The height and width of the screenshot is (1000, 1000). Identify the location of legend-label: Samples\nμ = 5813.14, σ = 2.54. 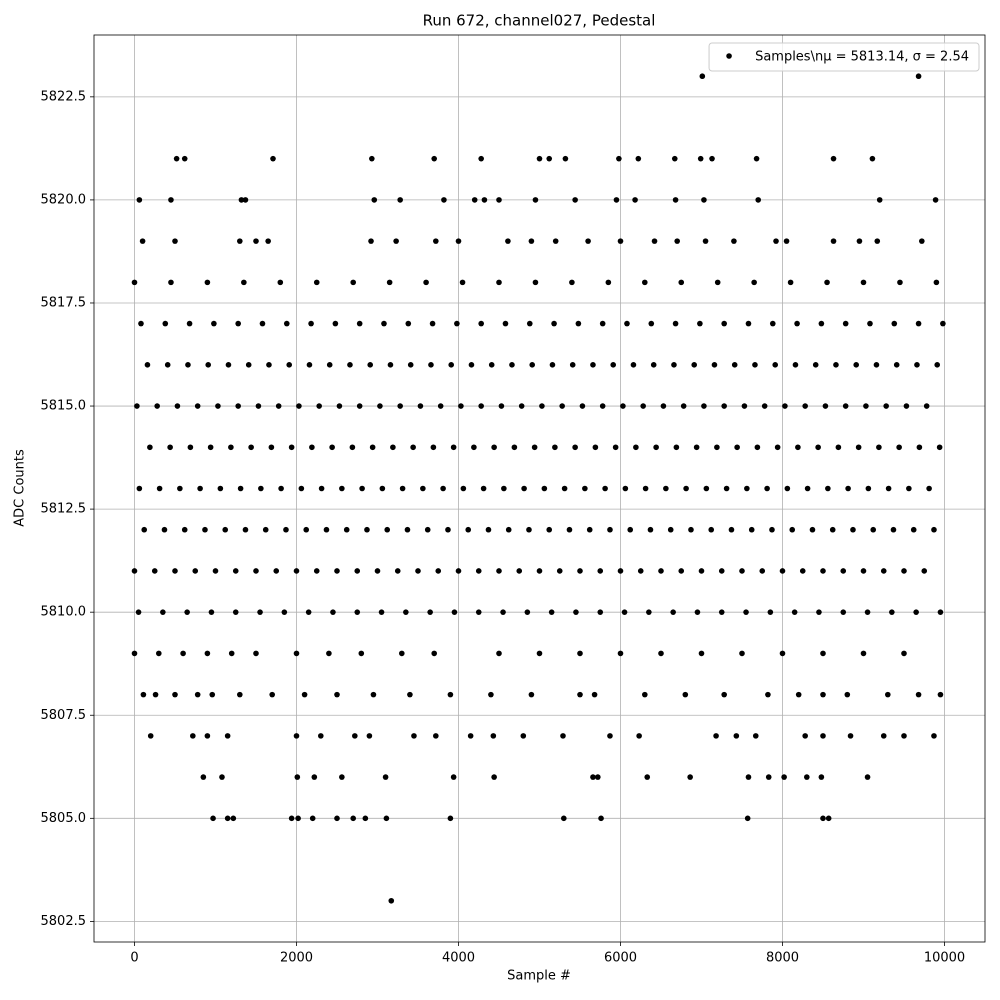
(862, 57).